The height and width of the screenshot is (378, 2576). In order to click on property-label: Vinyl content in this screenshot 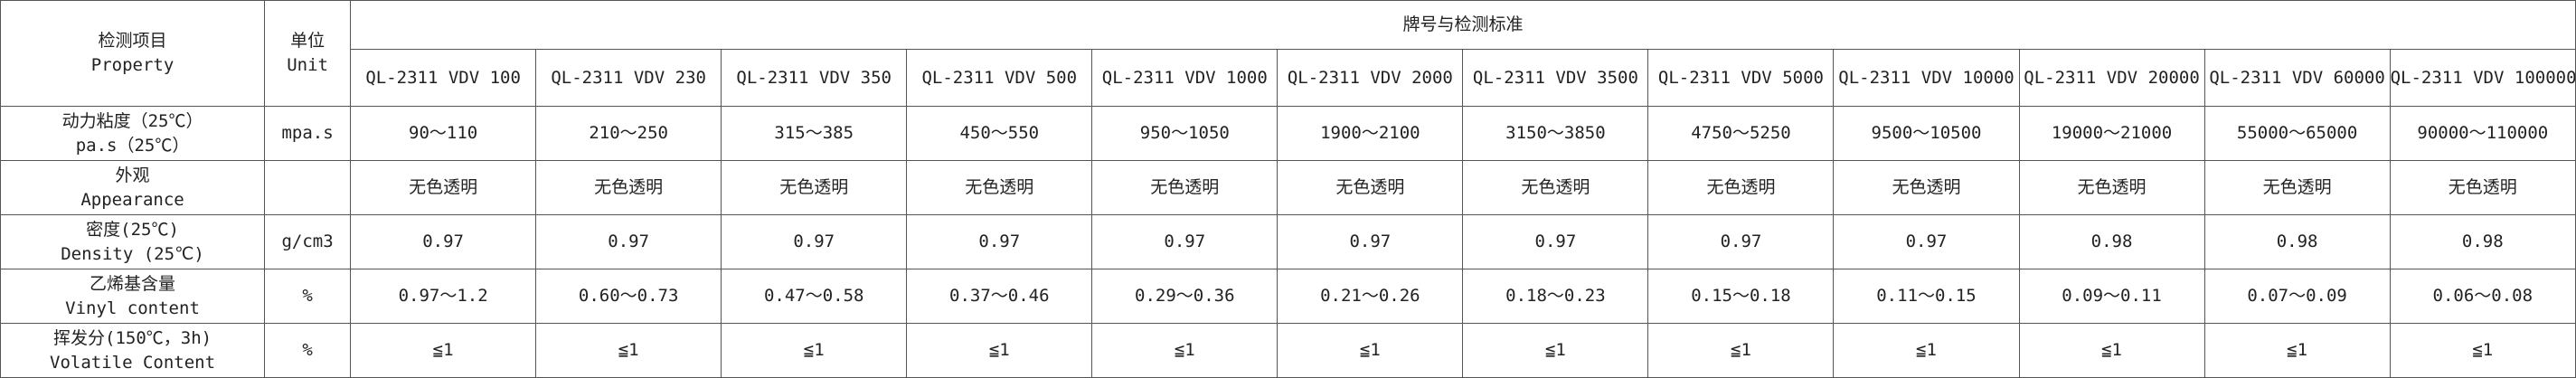, I will do `click(132, 308)`.